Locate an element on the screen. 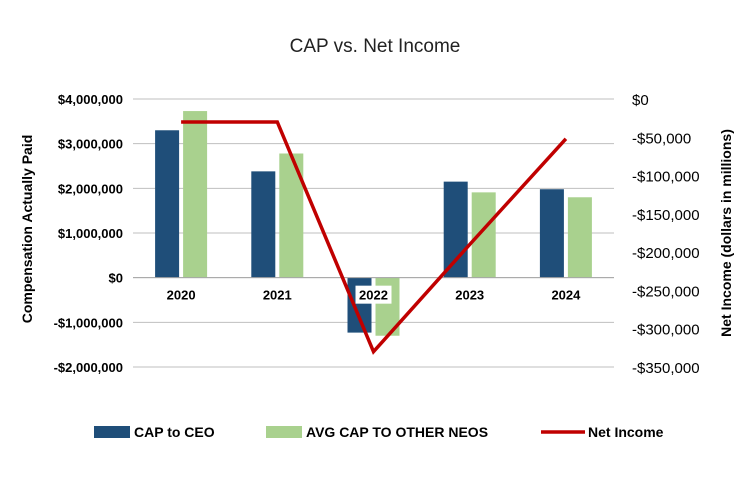  right-tick-label-7: -$350,000 is located at coordinates (666, 368).